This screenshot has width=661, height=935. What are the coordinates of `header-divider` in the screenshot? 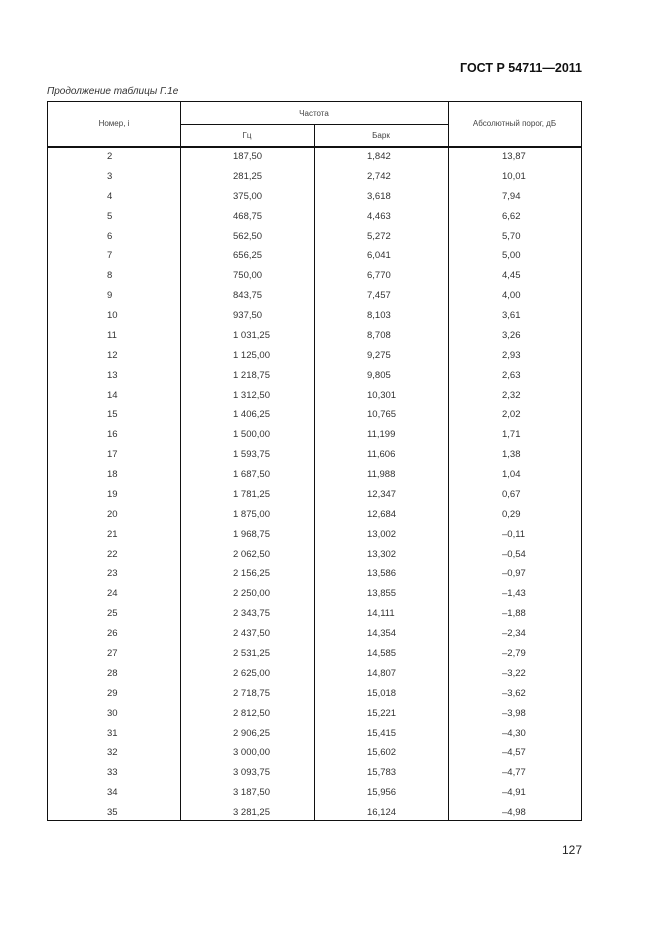 It's located at (314, 124).